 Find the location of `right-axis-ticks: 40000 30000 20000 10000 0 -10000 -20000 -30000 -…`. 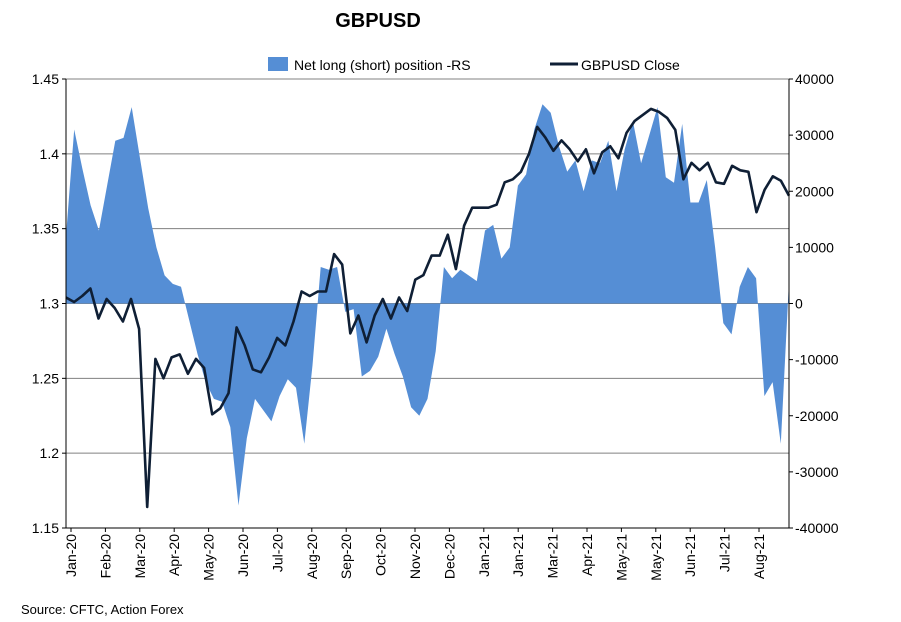

right-axis-ticks: 40000 30000 20000 10000 0 -10000 -20000 -30000 -… is located at coordinates (814, 303).